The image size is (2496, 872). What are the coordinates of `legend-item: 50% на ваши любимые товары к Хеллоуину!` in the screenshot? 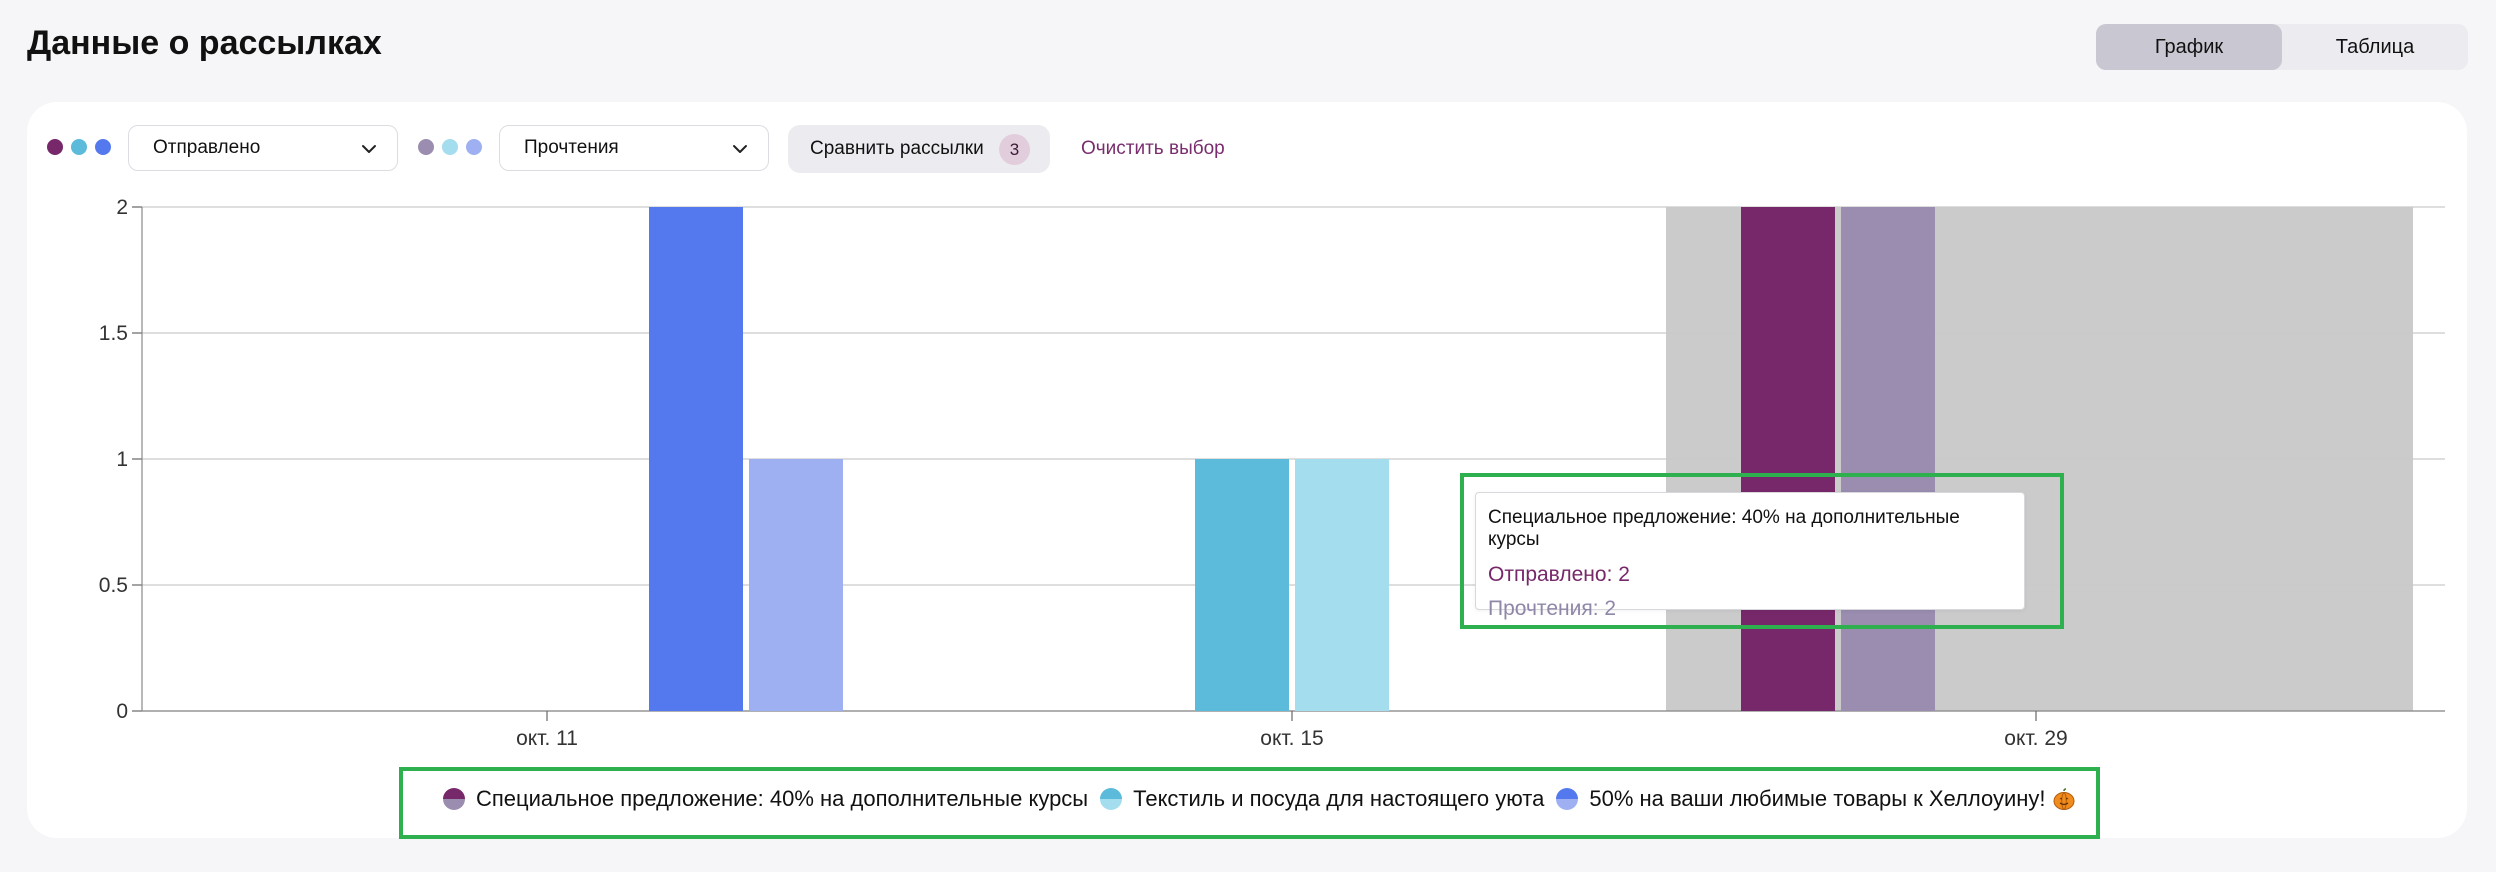 It's located at (1815, 799).